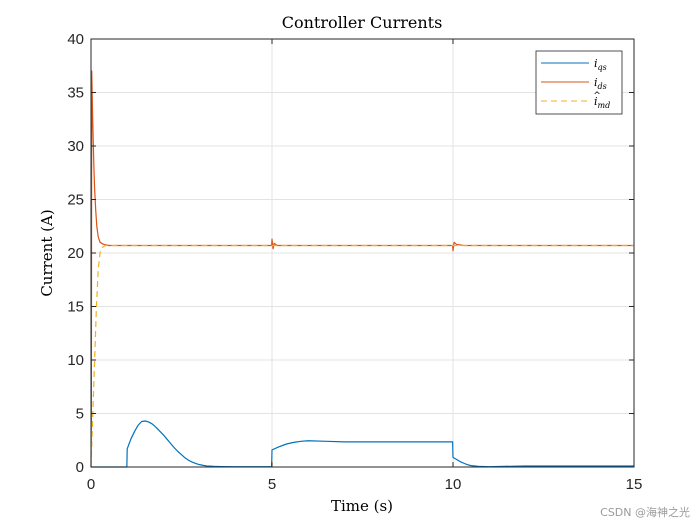 The height and width of the screenshot is (525, 700). What do you see at coordinates (75, 200) in the screenshot?
I see `y-tick-label: 25` at bounding box center [75, 200].